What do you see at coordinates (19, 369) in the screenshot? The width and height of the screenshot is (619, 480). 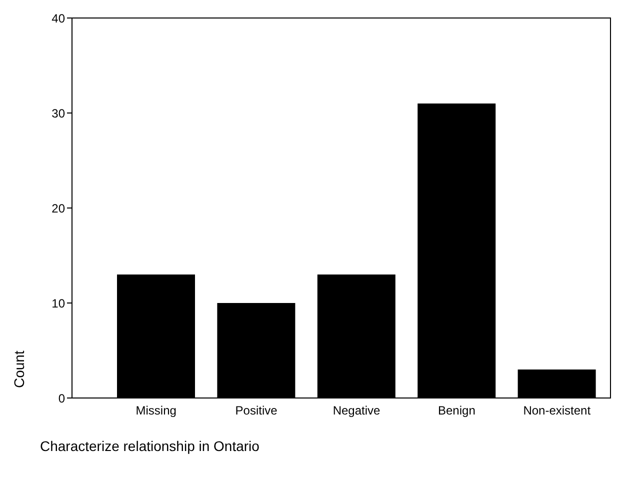 I see `y-axis-title: Count` at bounding box center [19, 369].